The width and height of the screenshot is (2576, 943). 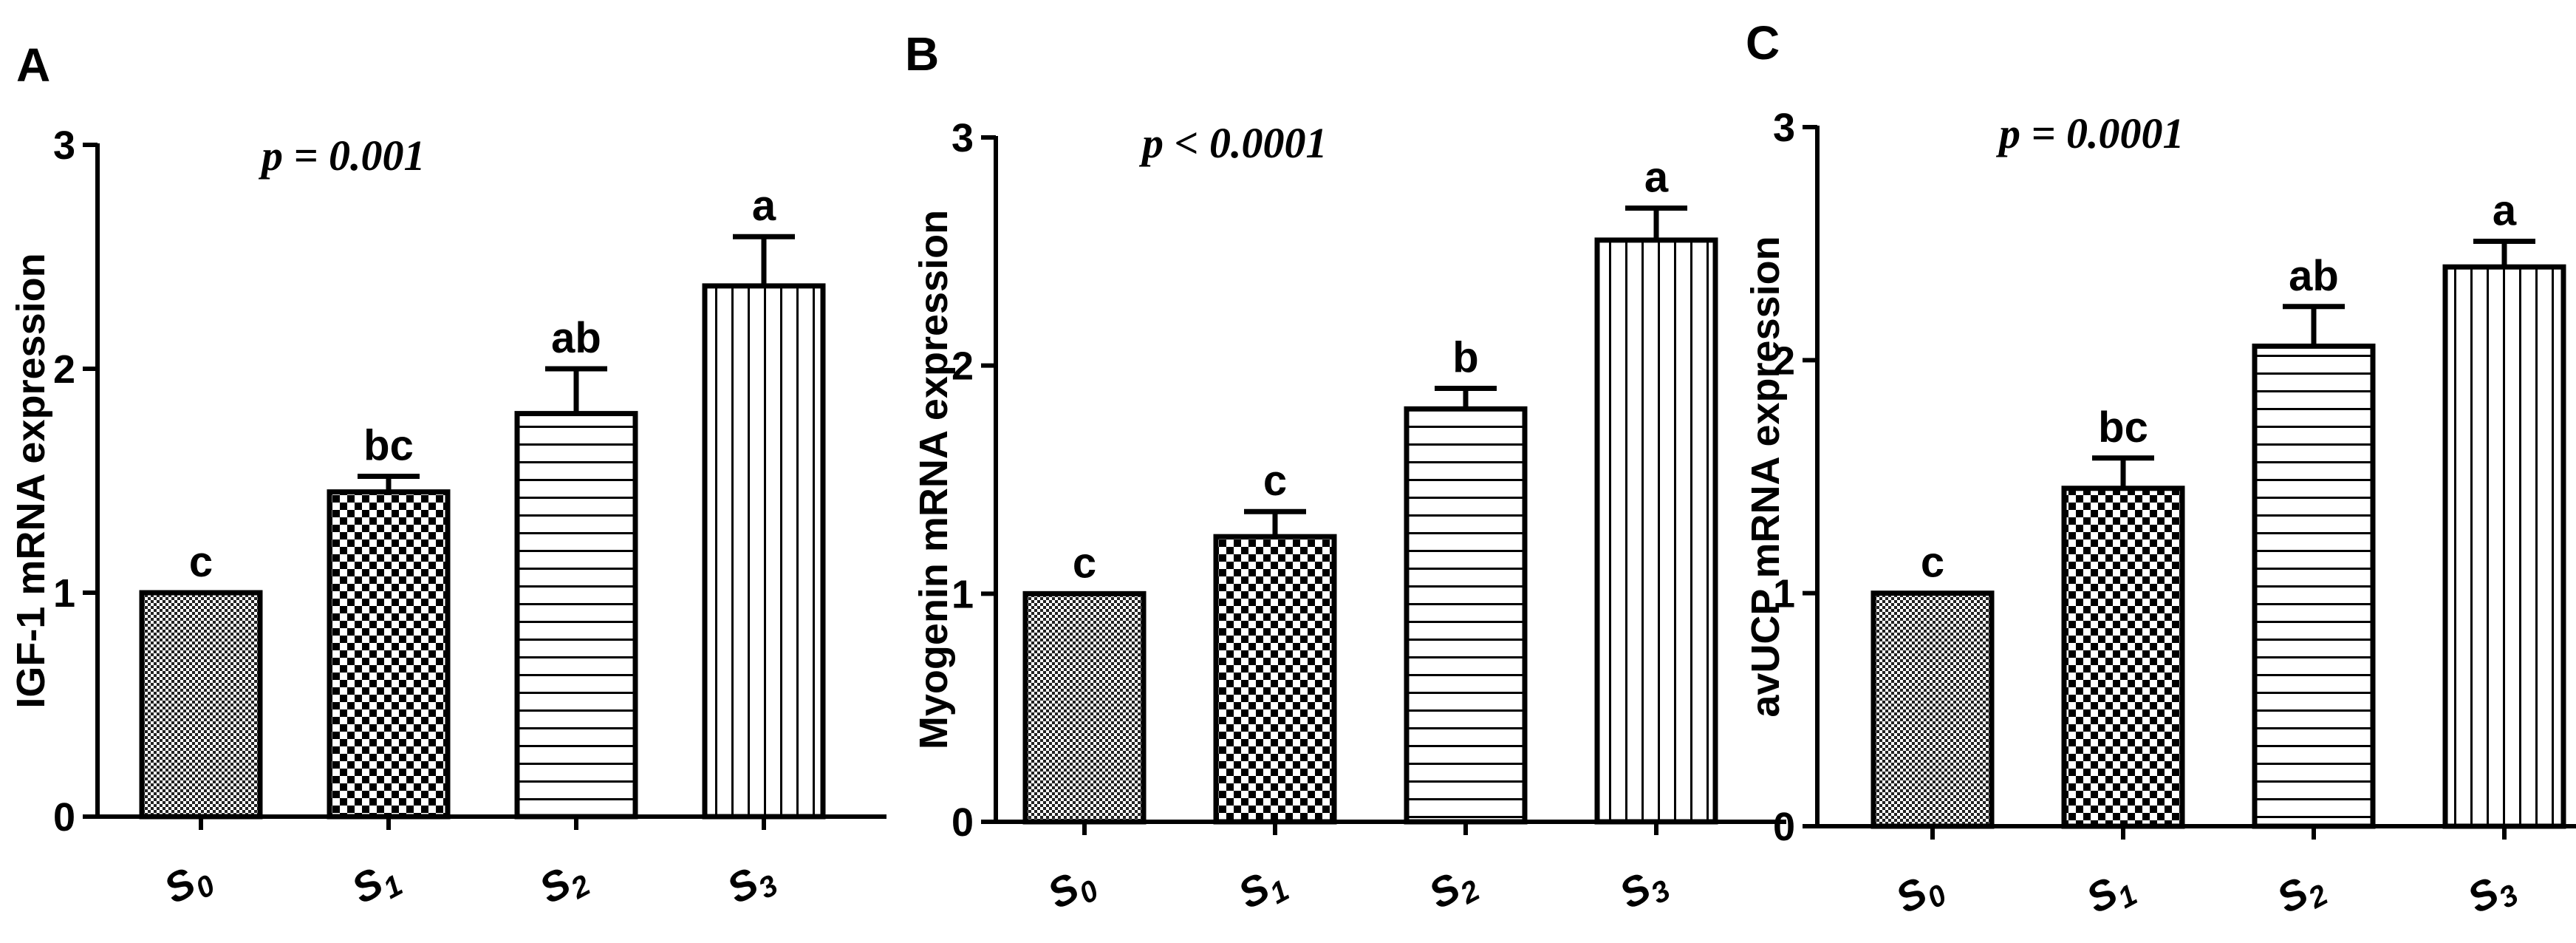 What do you see at coordinates (1765, 476) in the screenshot?
I see `y-axis-label: avUCP mRNA expression` at bounding box center [1765, 476].